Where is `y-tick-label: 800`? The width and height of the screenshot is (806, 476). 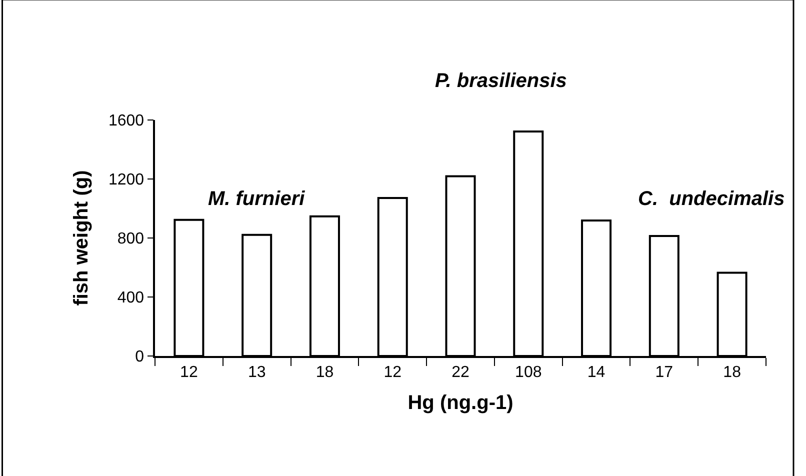 y-tick-label: 800 is located at coordinates (130, 239).